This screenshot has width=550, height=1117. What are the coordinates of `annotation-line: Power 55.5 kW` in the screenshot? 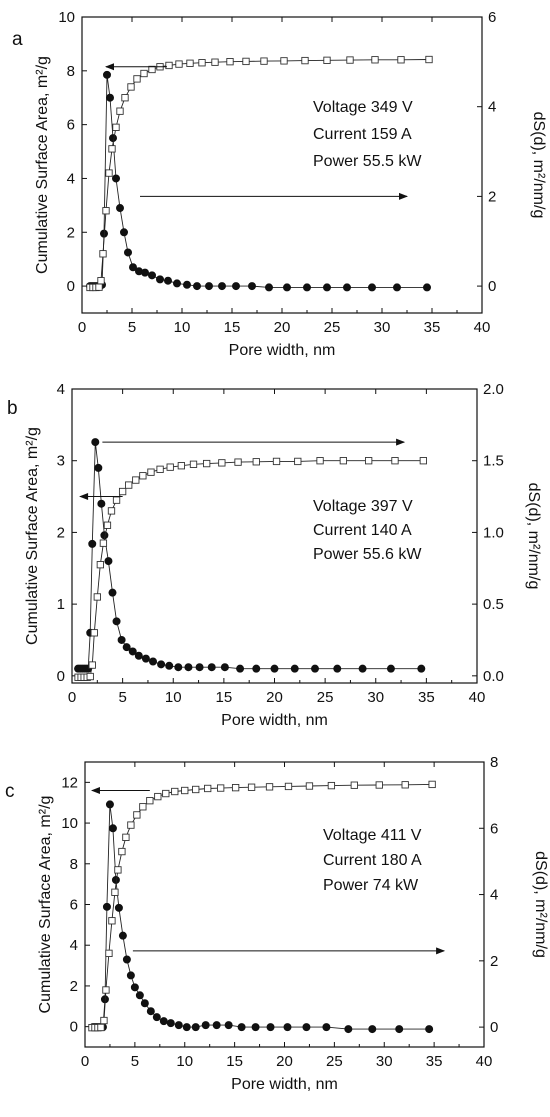 It's located at (367, 161).